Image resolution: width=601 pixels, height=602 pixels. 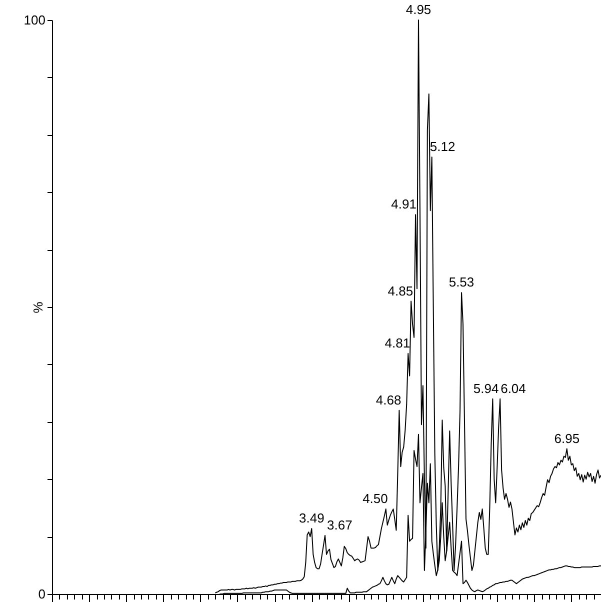 I want to click on annotation: 4.50, so click(x=375, y=498).